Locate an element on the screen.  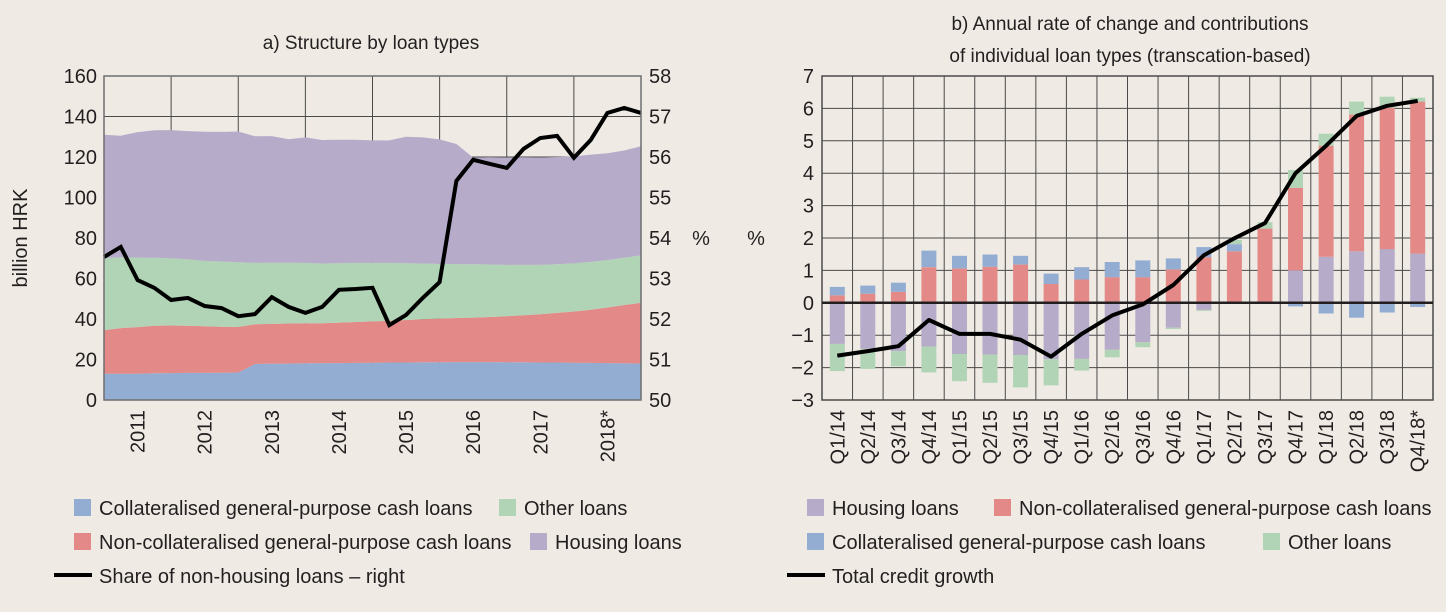
y-tick-label: −3 is located at coordinates (802, 401).